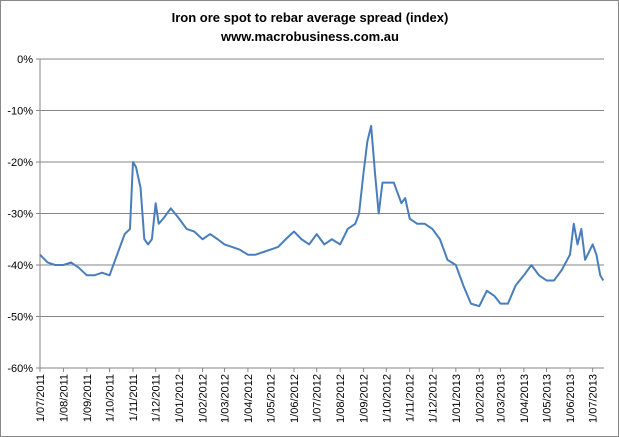  Describe the element at coordinates (25, 60) in the screenshot. I see `y-tick-label: 0%` at that location.